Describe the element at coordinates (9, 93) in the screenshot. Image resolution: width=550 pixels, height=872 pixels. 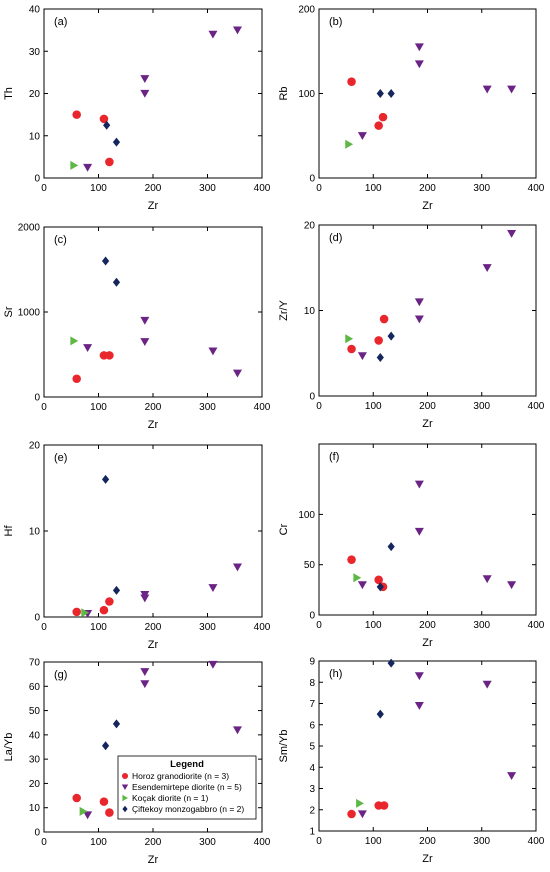
I see `y-axis-title: Th` at that location.